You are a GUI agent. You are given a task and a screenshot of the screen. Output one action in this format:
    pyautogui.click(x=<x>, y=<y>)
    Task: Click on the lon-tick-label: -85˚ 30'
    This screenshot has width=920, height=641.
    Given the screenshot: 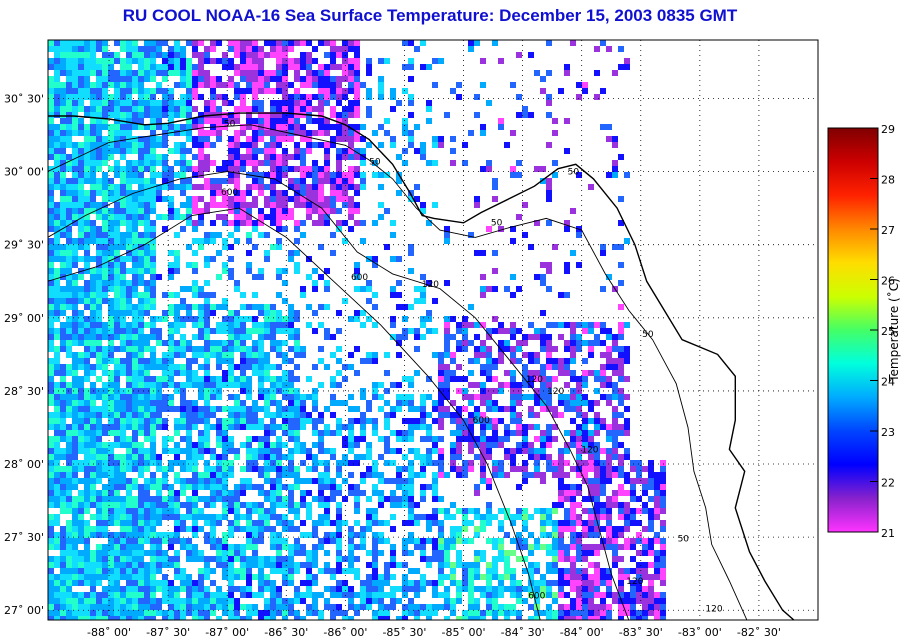 What is the action you would take?
    pyautogui.click(x=404, y=632)
    